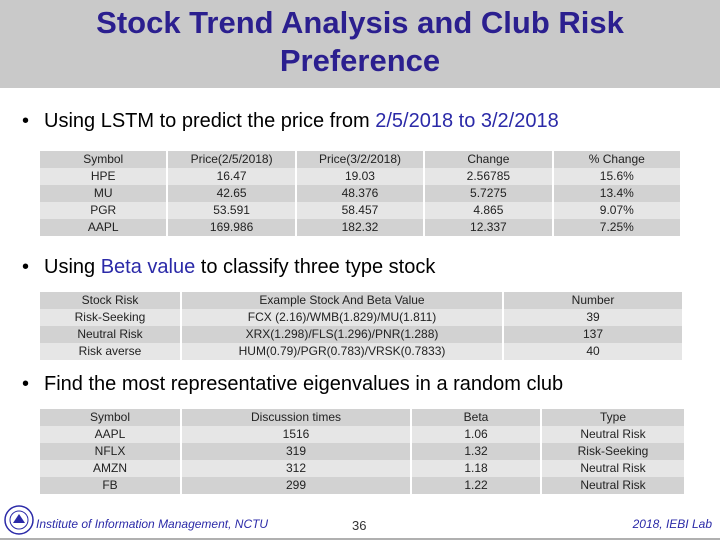 Image resolution: width=720 pixels, height=540 pixels. Describe the element at coordinates (110, 300) in the screenshot. I see `column-header: Stock Risk` at that location.